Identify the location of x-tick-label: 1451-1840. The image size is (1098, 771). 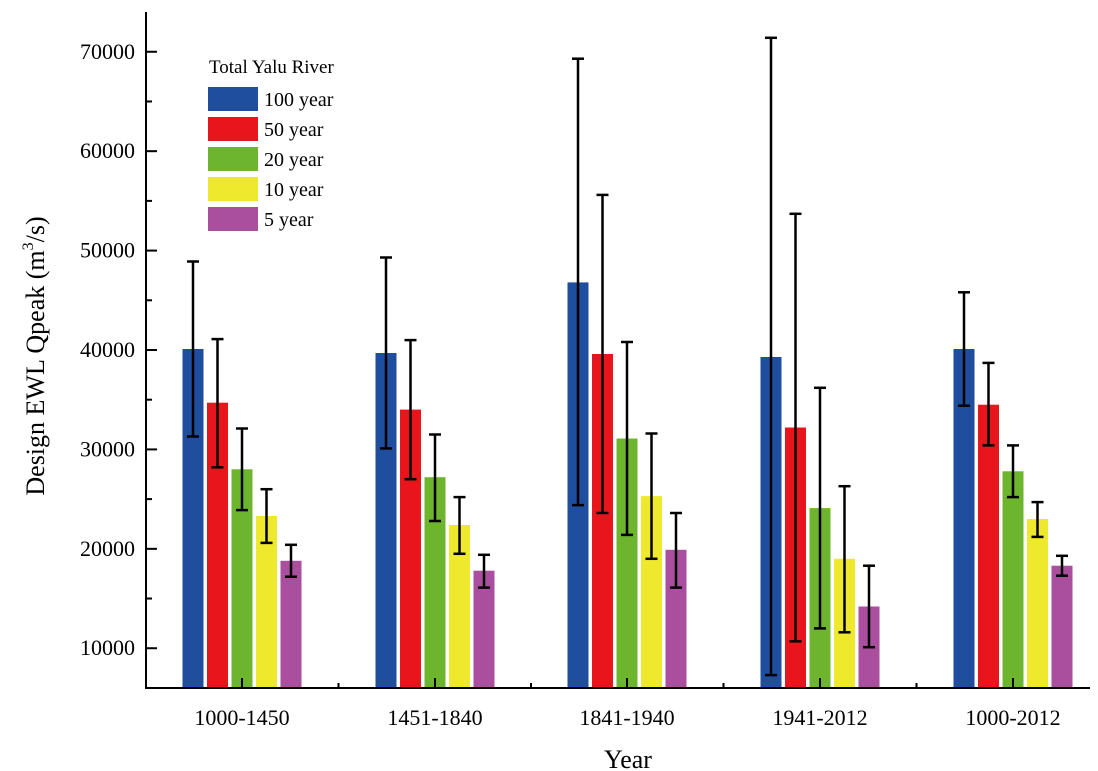
(434, 717).